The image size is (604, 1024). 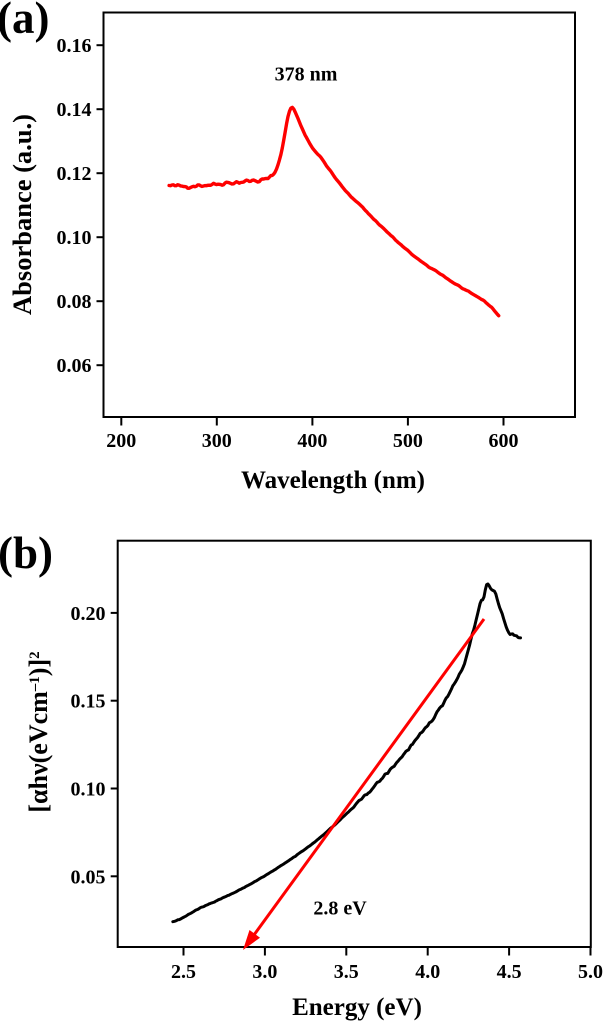 I want to click on svg-text: 0.08, so click(x=74, y=302).